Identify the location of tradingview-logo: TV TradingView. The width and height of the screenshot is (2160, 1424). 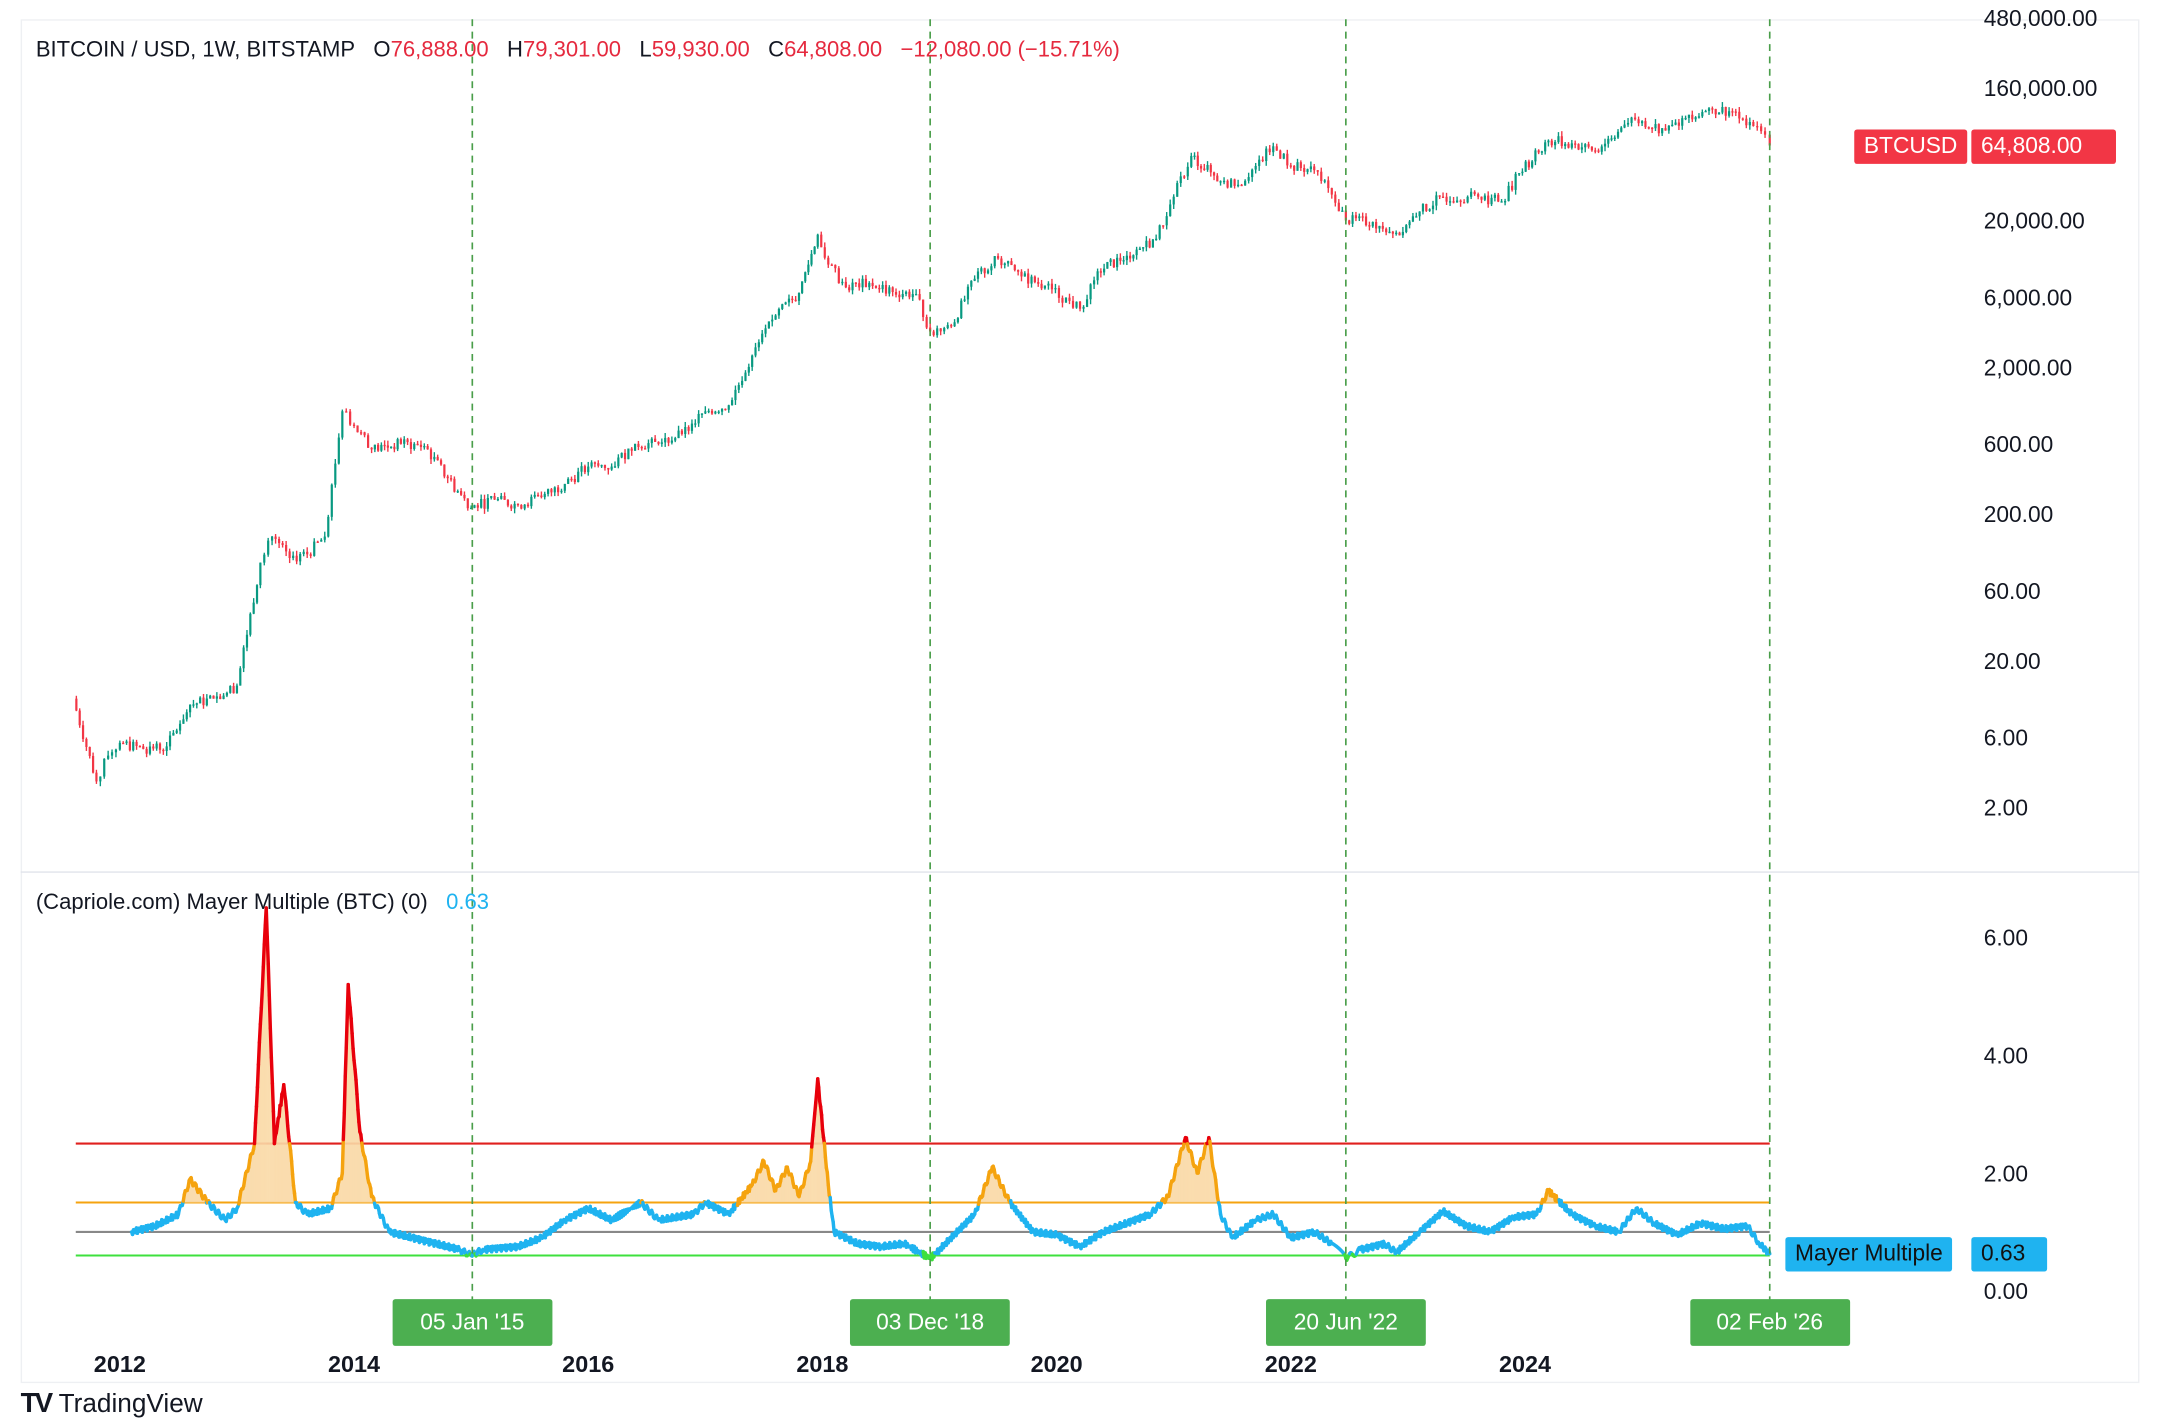
(112, 1405).